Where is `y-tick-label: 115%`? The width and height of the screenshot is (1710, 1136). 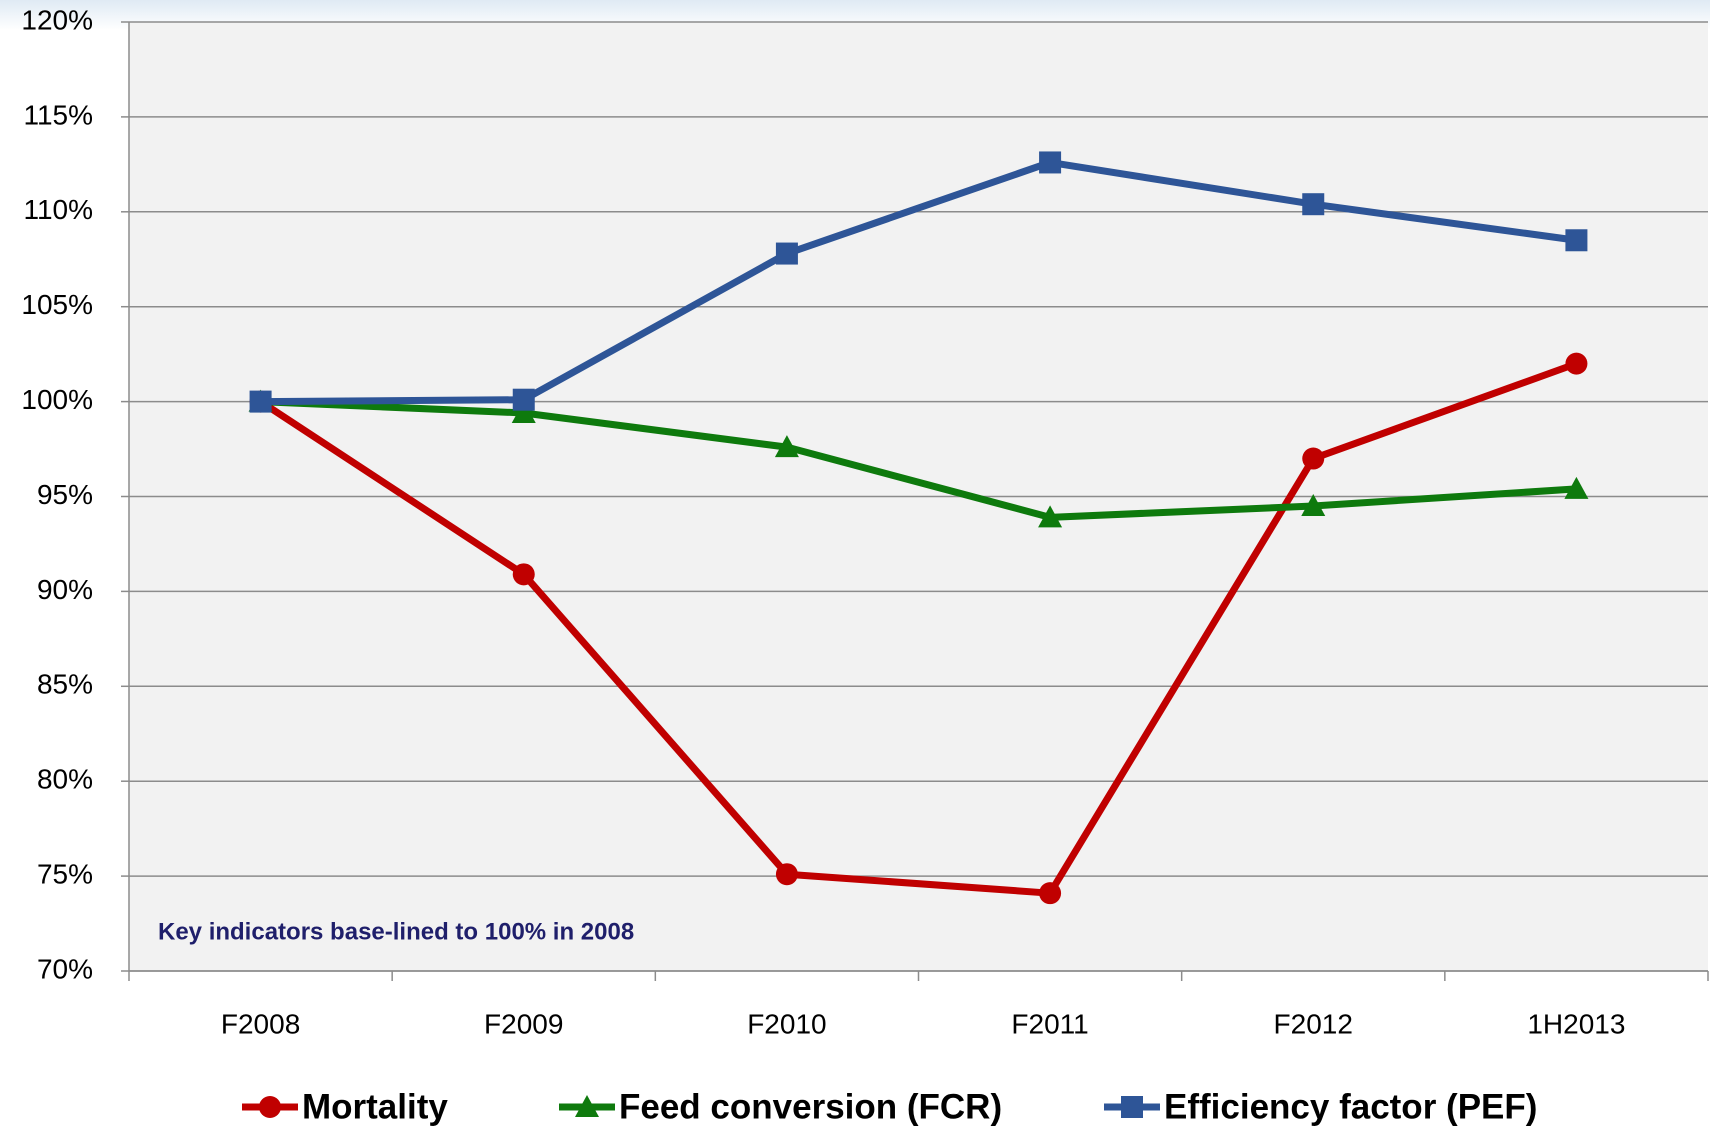
y-tick-label: 115% is located at coordinates (58, 114).